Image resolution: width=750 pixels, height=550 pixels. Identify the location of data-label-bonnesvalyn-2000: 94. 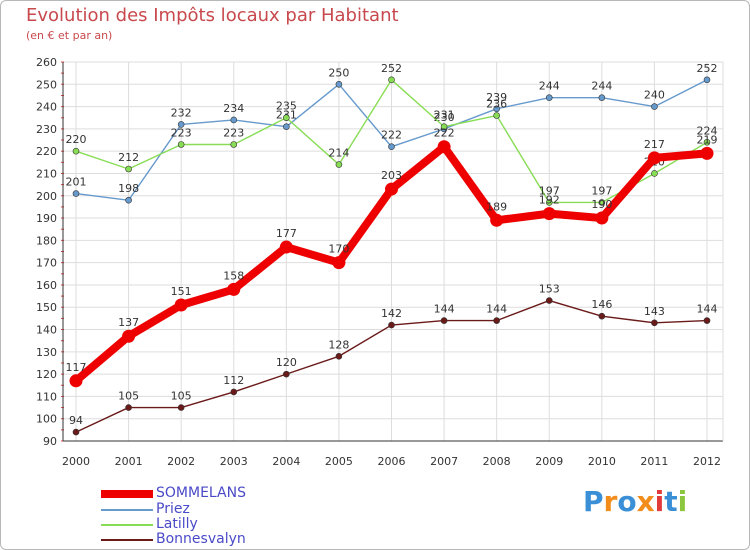
(76, 420).